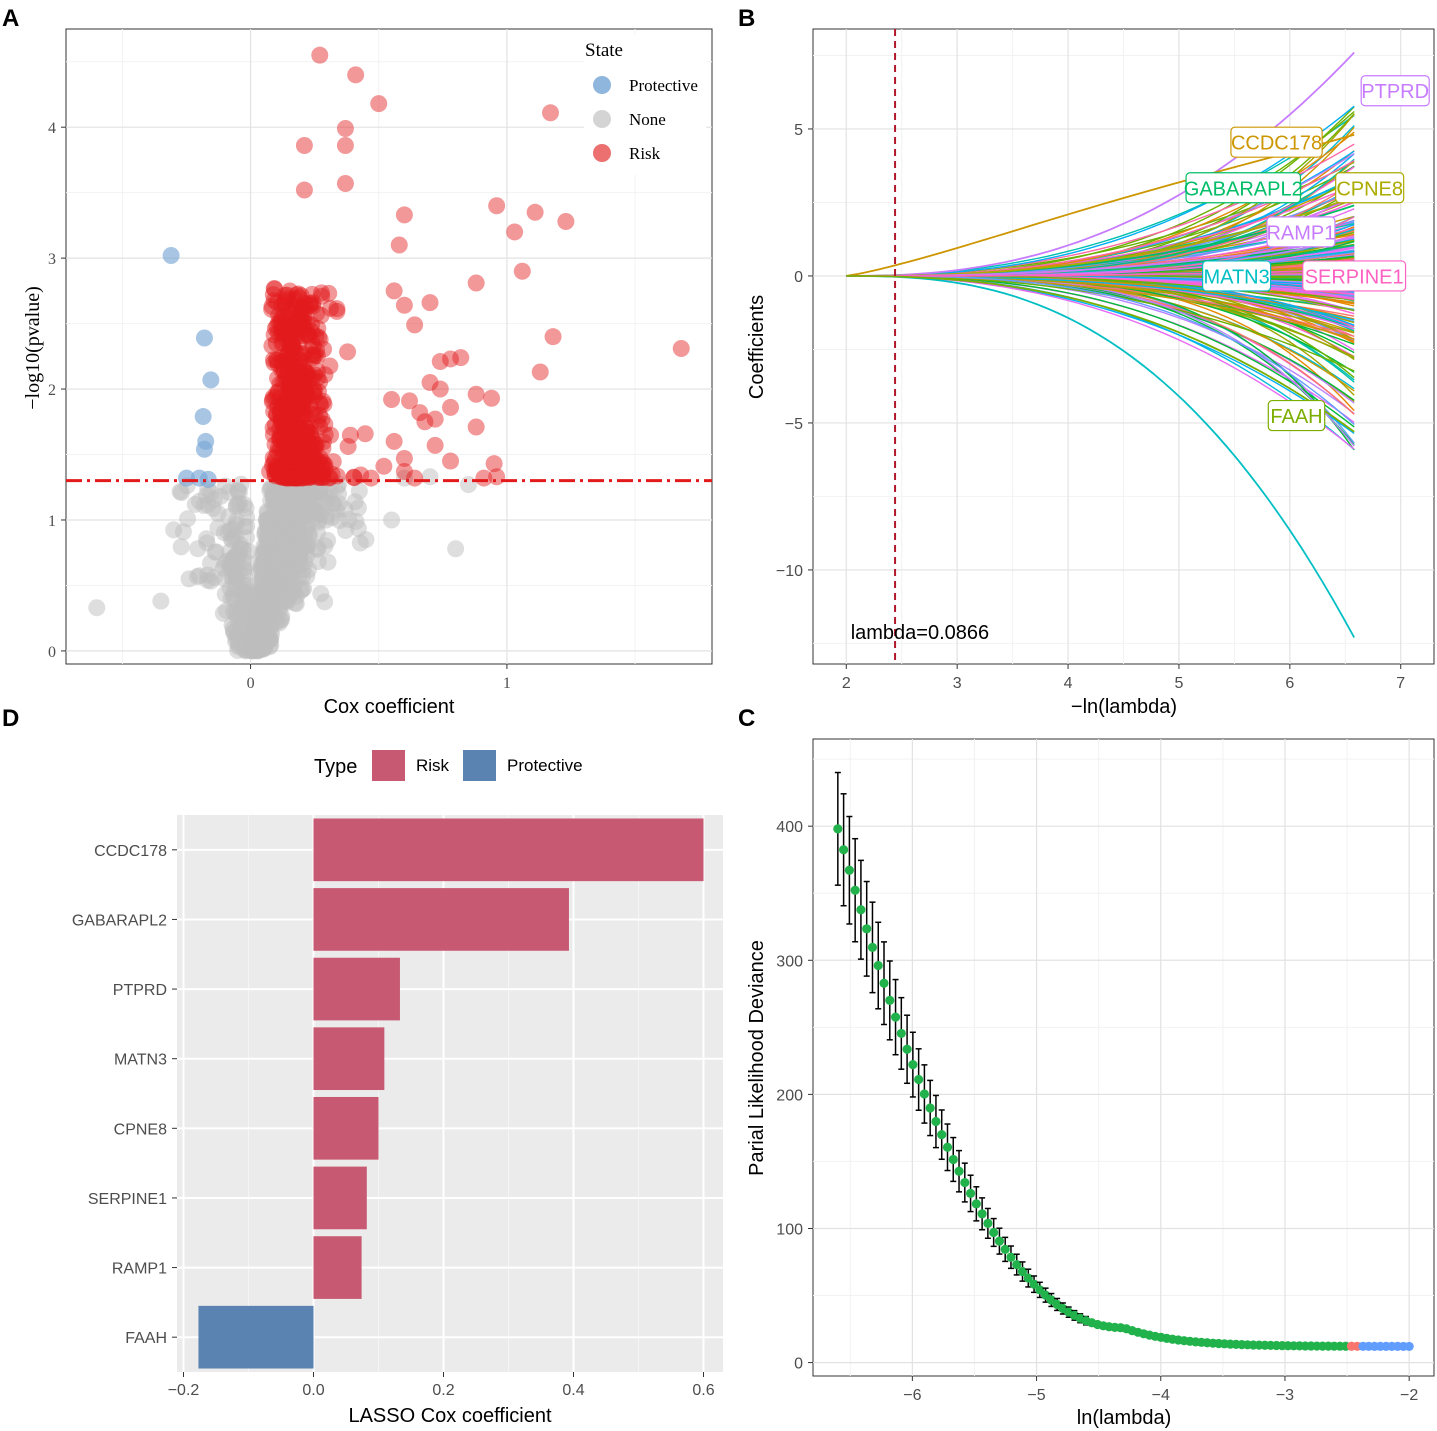 The width and height of the screenshot is (1437, 1431). What do you see at coordinates (451, 1093) in the screenshot?
I see `coefficient-bars` at bounding box center [451, 1093].